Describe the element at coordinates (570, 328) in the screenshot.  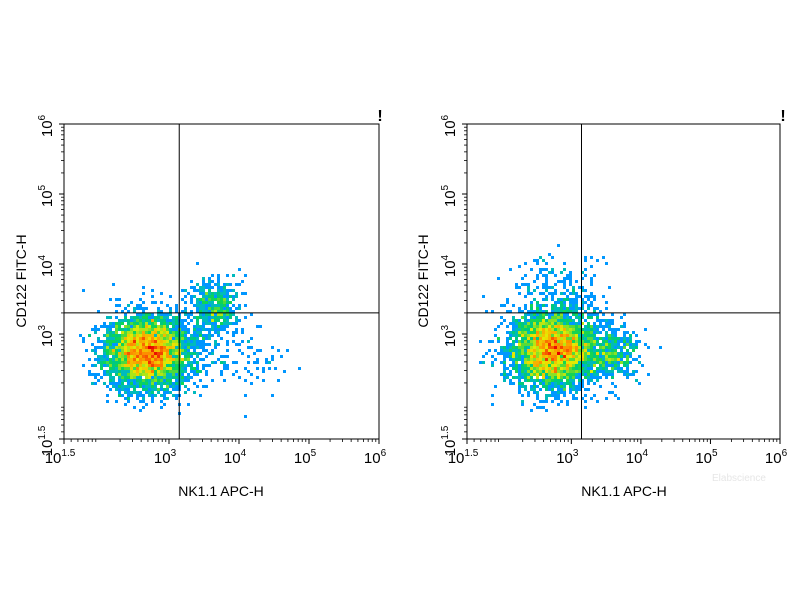
I see `density-dots-right` at that location.